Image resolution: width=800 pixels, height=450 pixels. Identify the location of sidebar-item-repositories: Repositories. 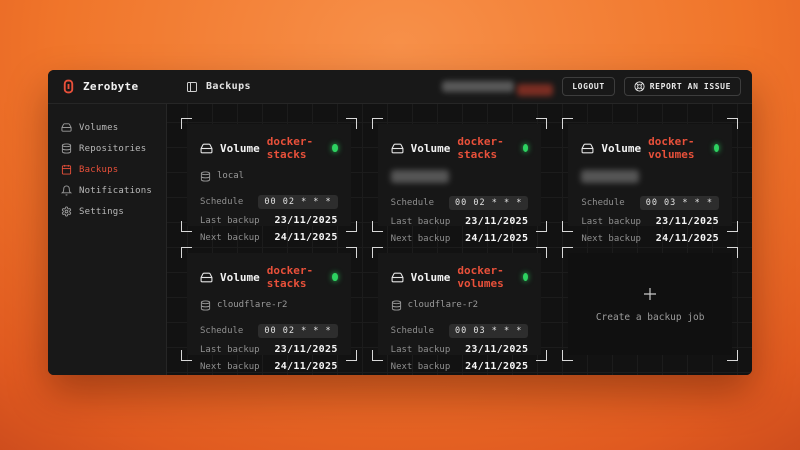
(107, 148).